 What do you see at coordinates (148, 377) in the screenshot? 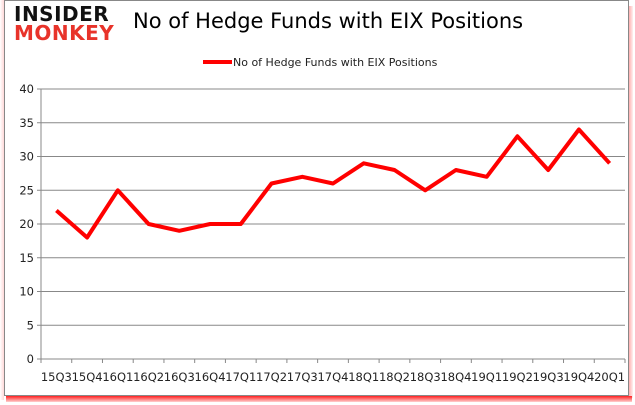
I see `x-tick-label: 16Q2` at bounding box center [148, 377].